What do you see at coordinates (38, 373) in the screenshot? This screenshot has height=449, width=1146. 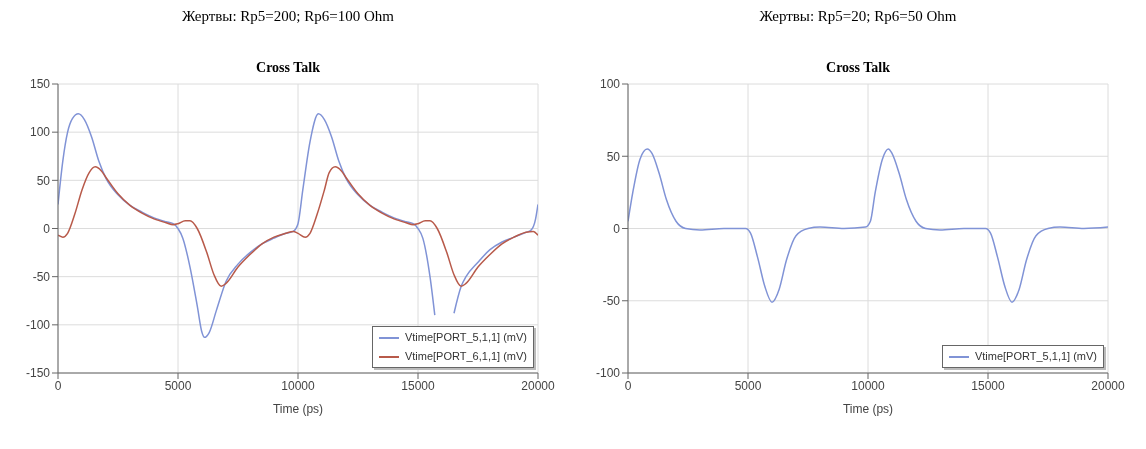 I see `y-tick-label: -150` at bounding box center [38, 373].